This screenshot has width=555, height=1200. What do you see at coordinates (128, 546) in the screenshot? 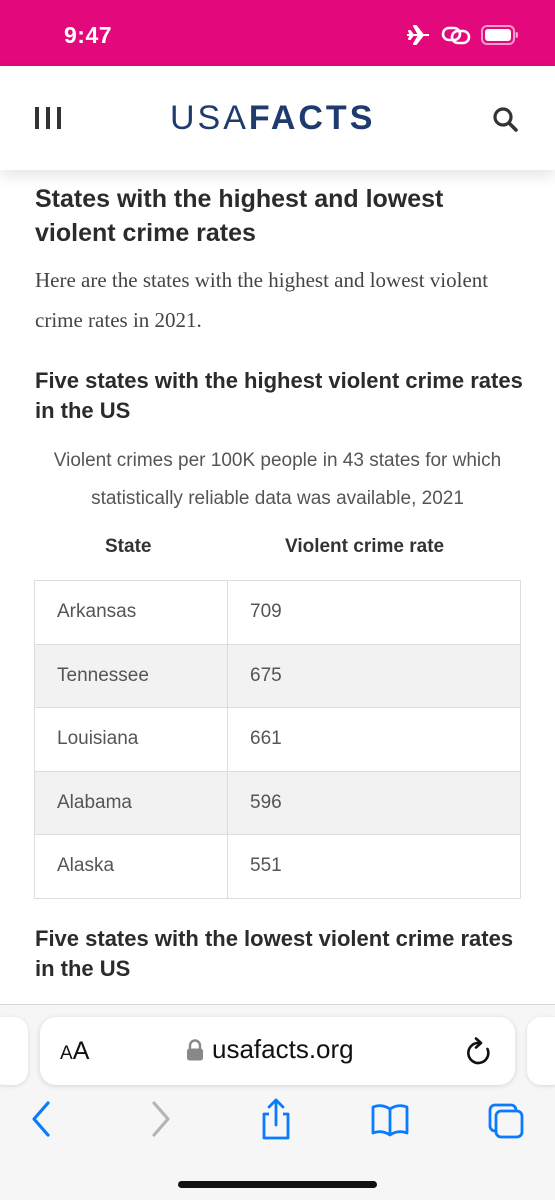
I see `column-header-state: State` at bounding box center [128, 546].